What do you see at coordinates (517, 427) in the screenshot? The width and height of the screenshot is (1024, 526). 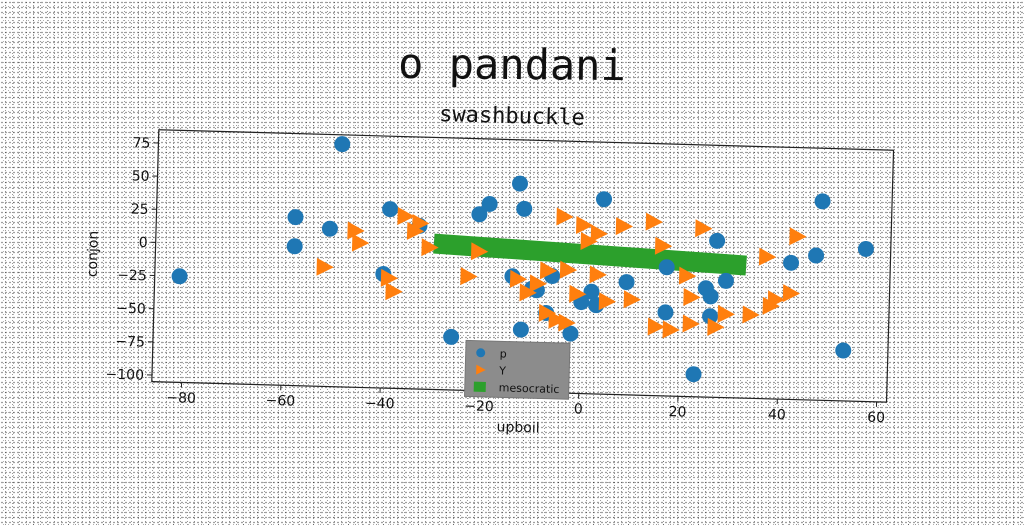 I see `x-axis-label: upboil` at bounding box center [517, 427].